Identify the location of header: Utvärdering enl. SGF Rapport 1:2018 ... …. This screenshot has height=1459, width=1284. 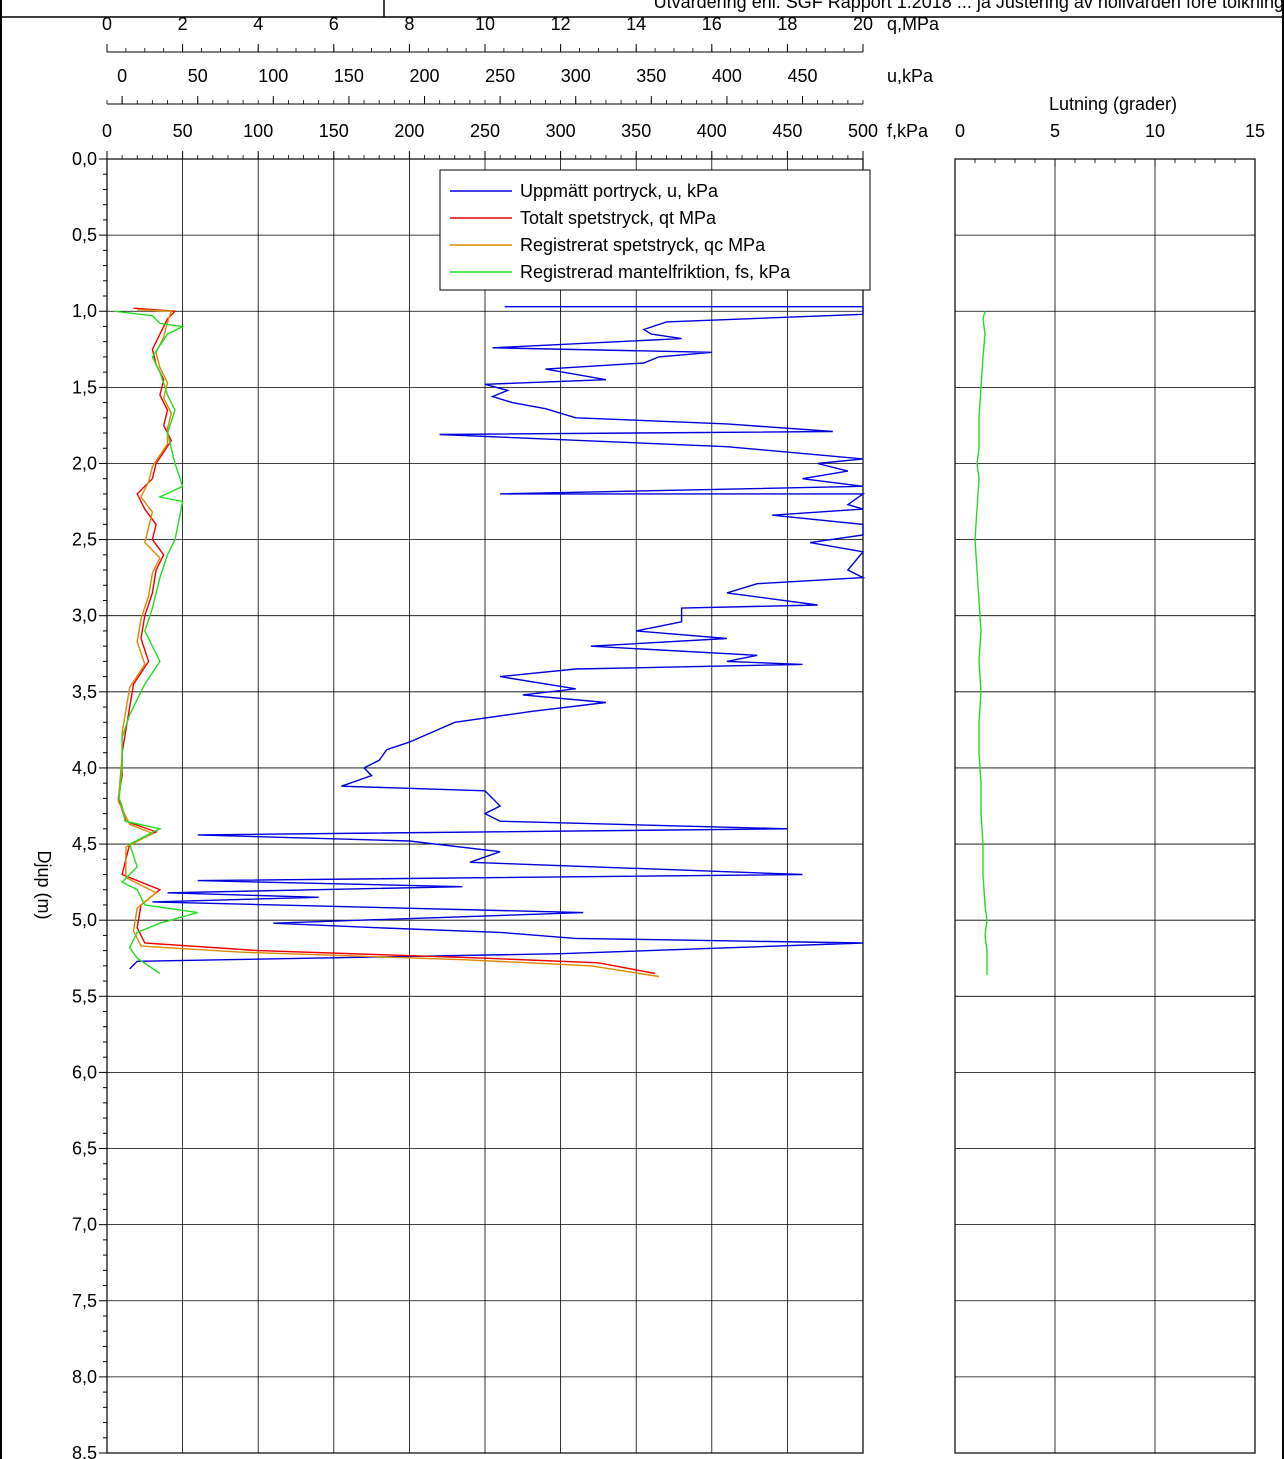
(969, 6).